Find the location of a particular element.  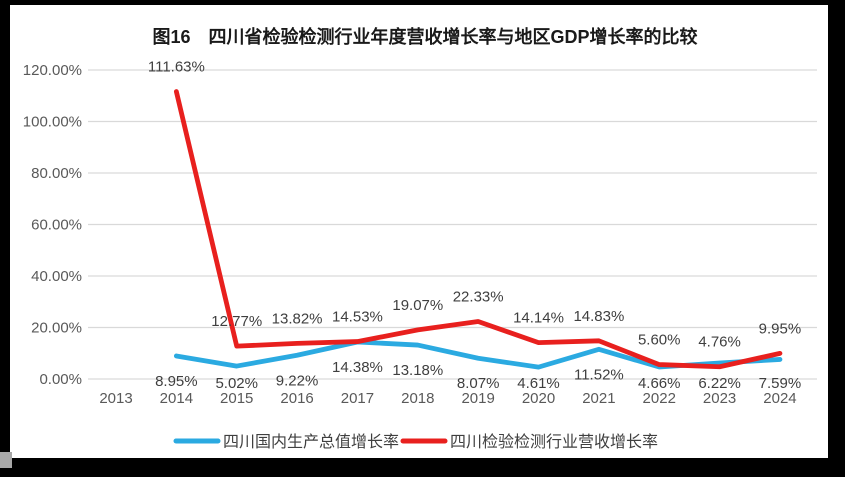

chart-title: 图16 四川省检验检测行业年度营收增长率与地区GDP增长率的比较 is located at coordinates (424, 36).